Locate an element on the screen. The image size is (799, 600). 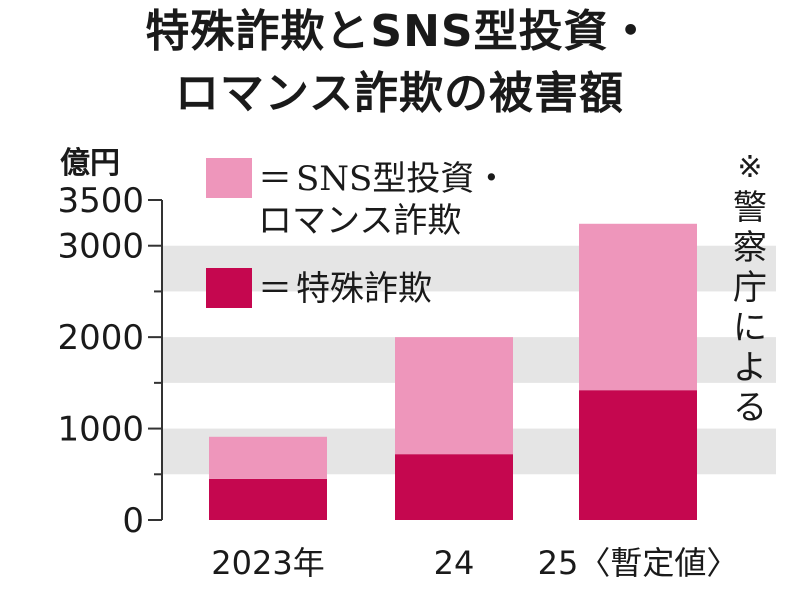
source-note-char: る is located at coordinates (750, 408).